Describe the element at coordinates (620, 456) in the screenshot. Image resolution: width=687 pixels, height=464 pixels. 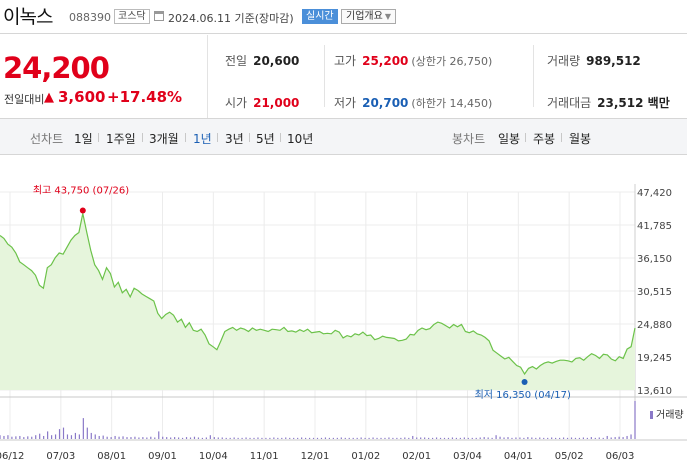
I see `x-tick-label: 06/03` at that location.